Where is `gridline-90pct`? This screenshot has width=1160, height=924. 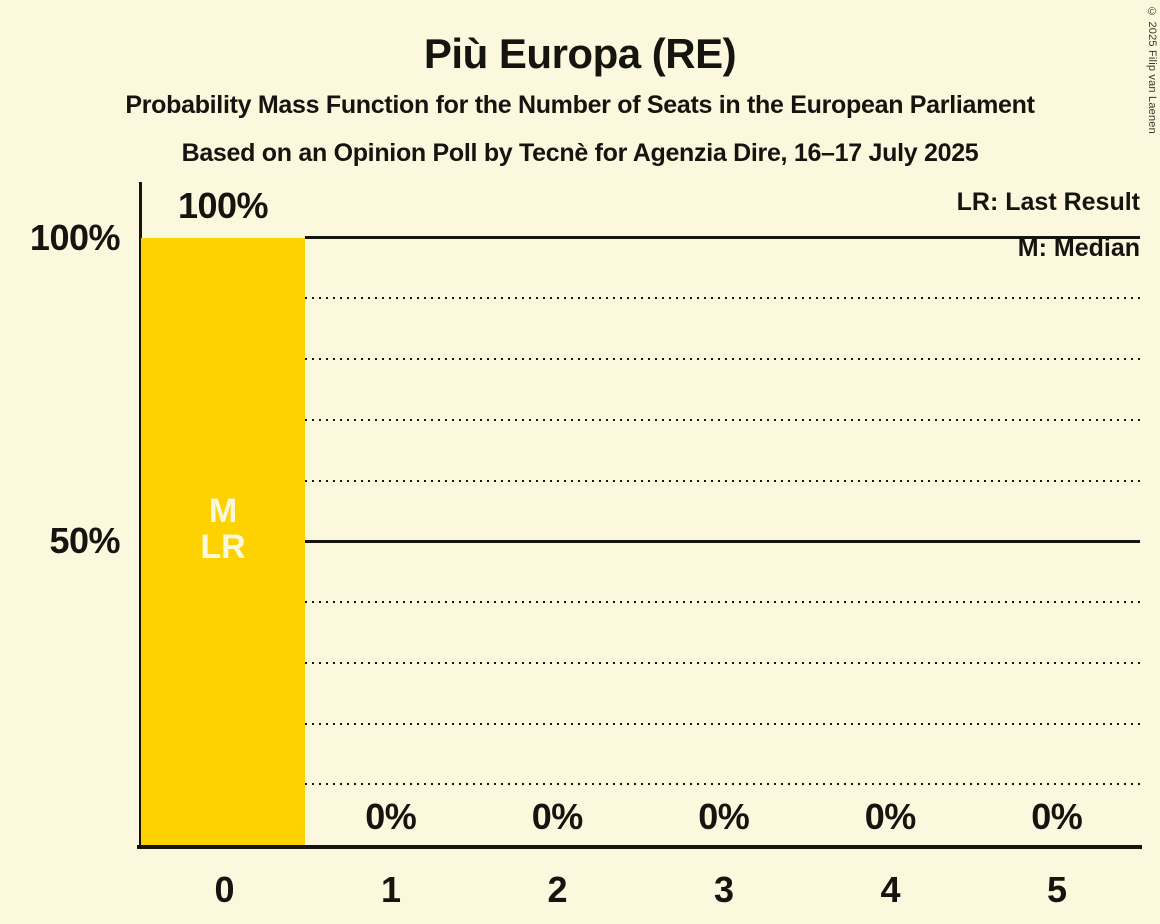
gridline-90pct is located at coordinates (722, 298).